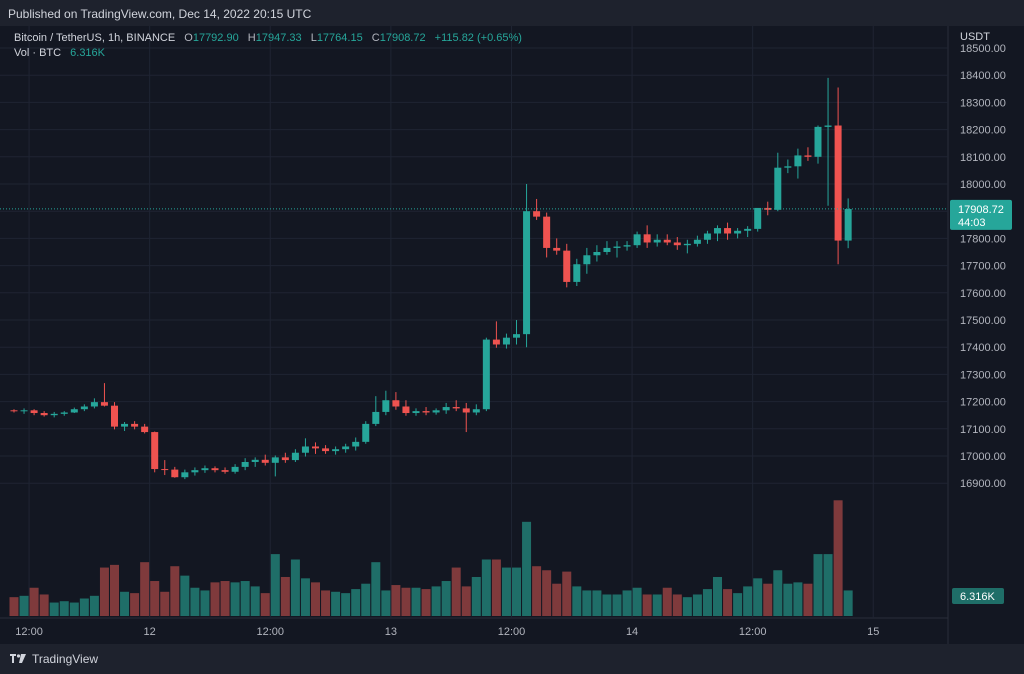 This screenshot has height=674, width=1024. Describe the element at coordinates (251, 38) in the screenshot. I see `high-label: H` at that location.